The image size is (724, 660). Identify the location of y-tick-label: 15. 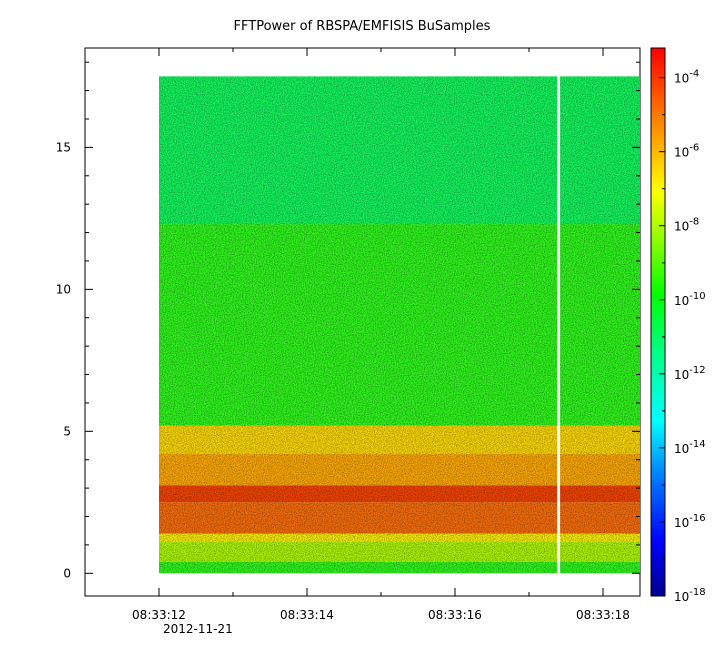
(63, 147).